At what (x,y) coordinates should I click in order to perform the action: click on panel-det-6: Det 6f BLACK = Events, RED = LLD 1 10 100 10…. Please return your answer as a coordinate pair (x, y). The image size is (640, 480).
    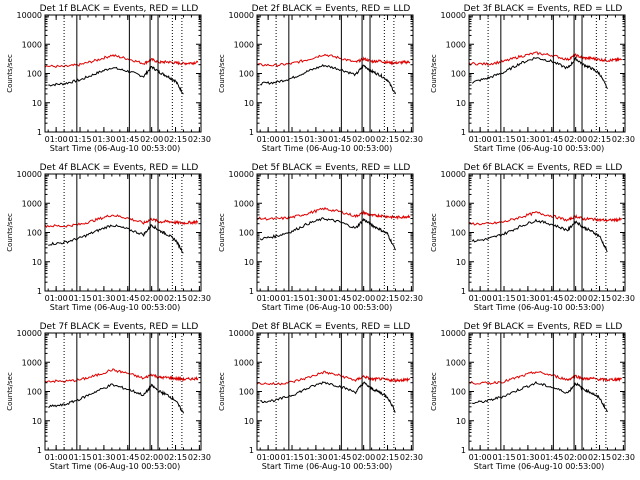
    Looking at the image, I should click on (532, 237).